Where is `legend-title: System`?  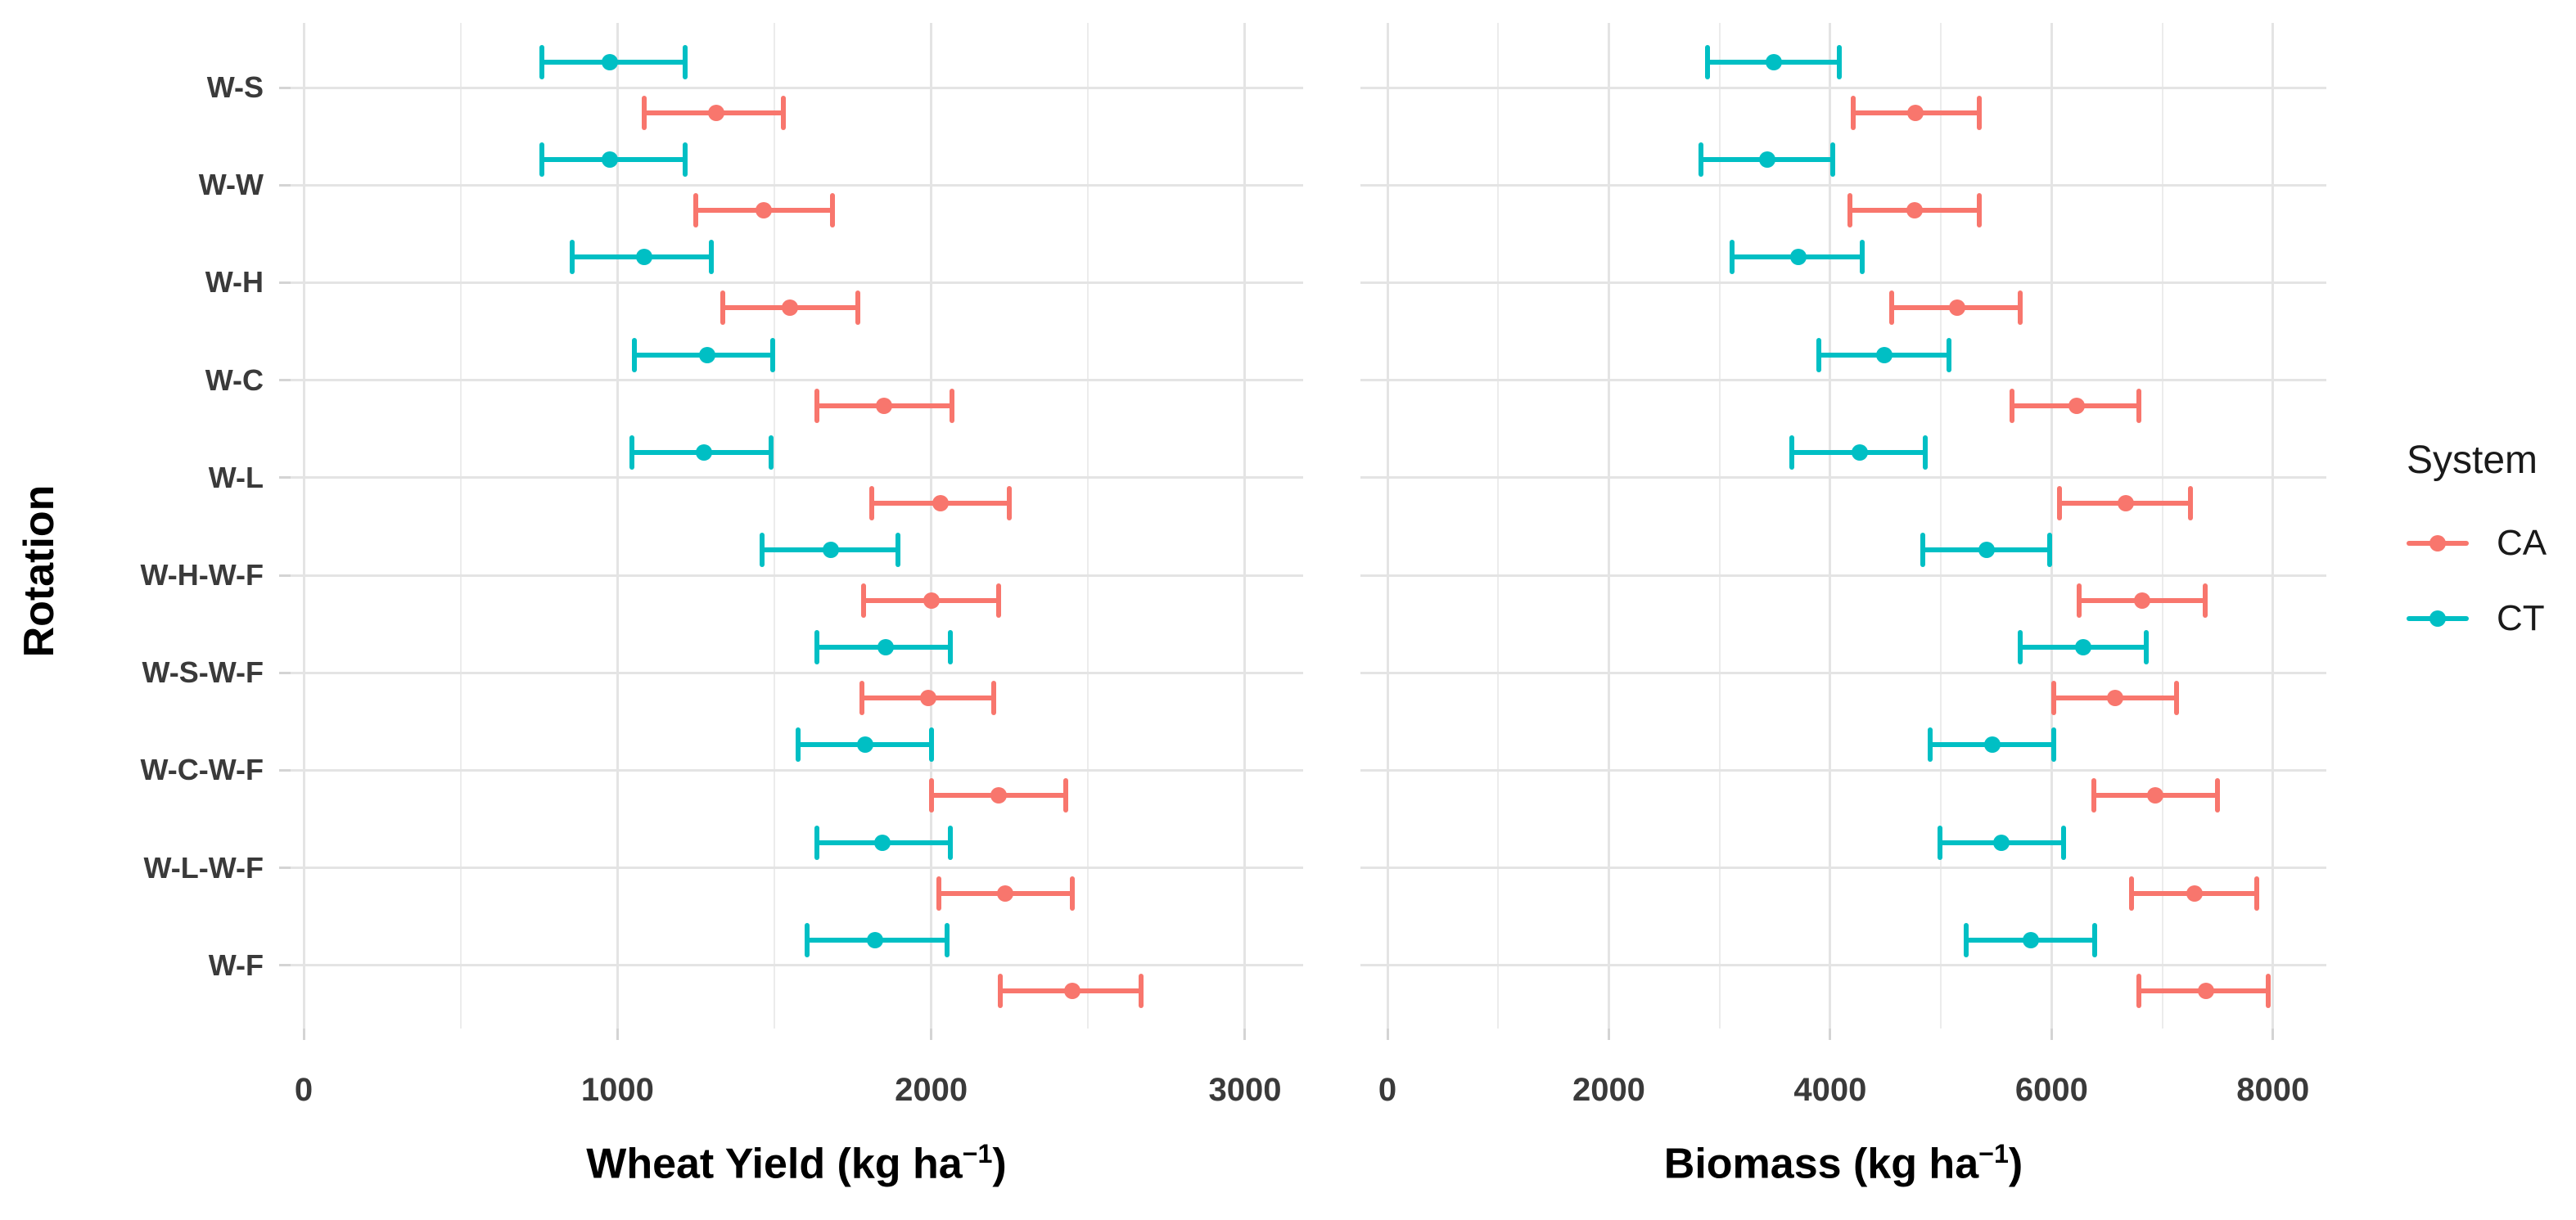 legend-title: System is located at coordinates (2472, 460).